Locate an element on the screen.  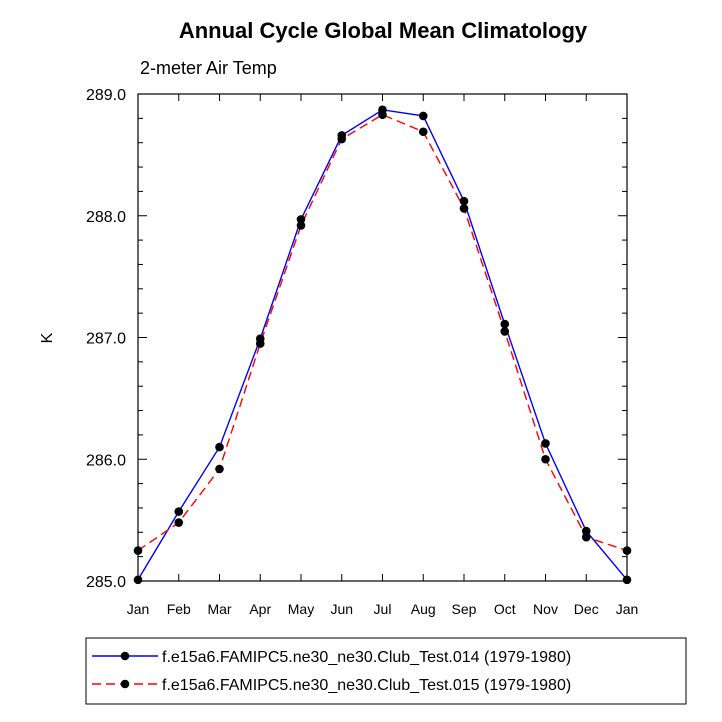
y-tick-labels: 285.0 286.0 287.0 288.0 289.0 is located at coordinates (106, 339).